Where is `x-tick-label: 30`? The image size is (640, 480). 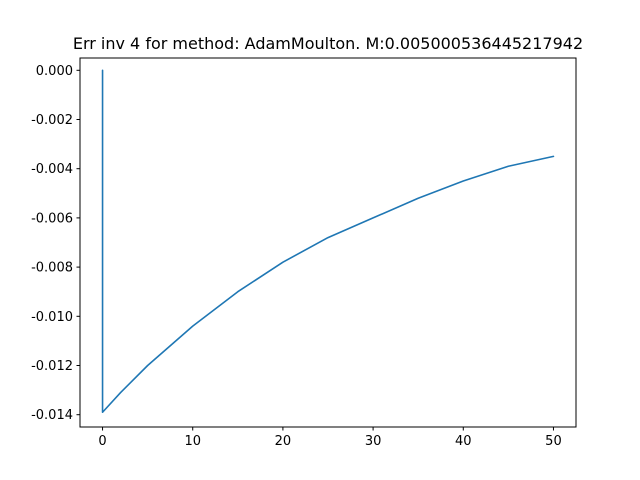
x-tick-label: 30 is located at coordinates (373, 441).